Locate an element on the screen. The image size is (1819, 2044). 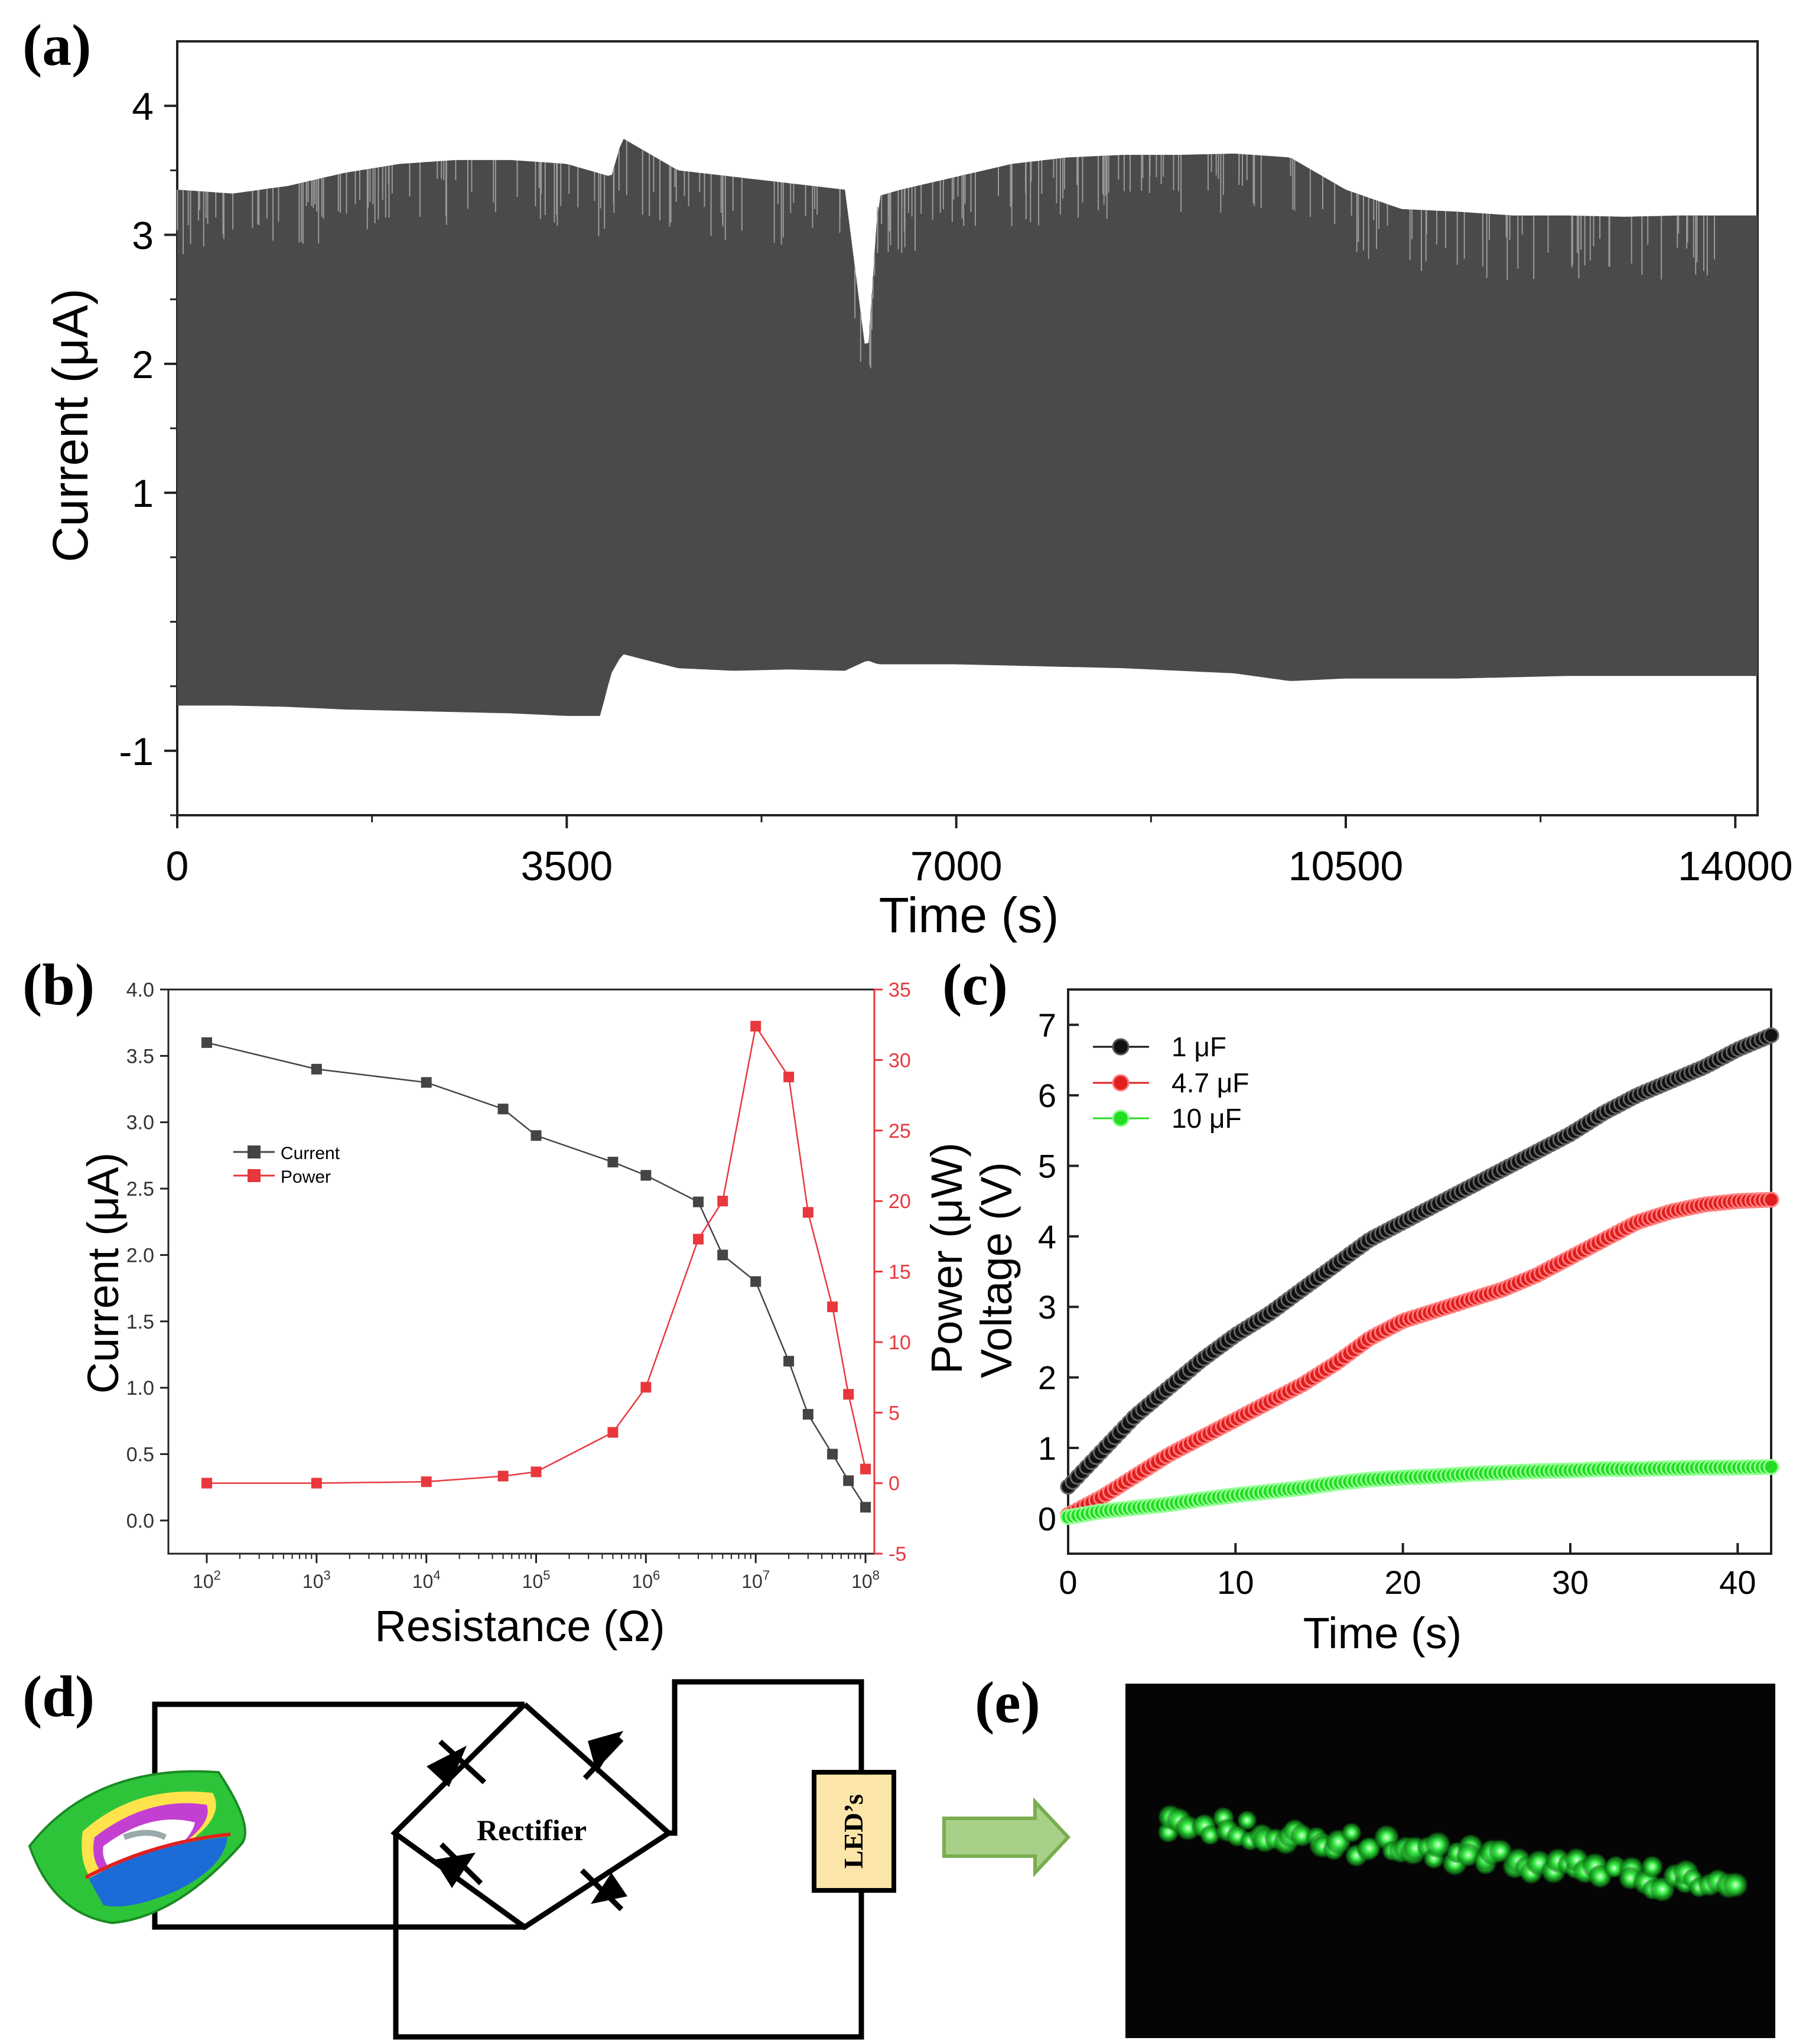
legend-1uF-label: 1 μF is located at coordinates (1199, 1046).